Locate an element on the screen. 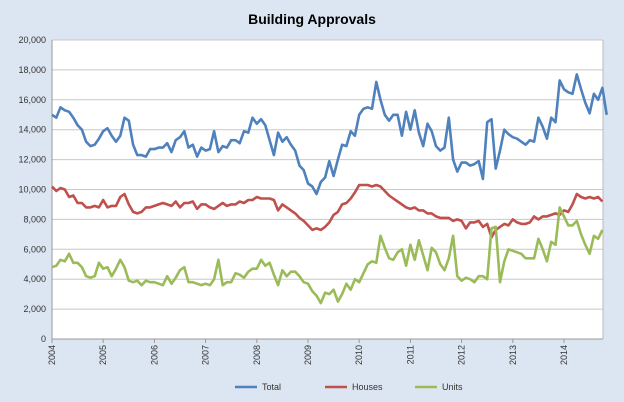 Image resolution: width=624 pixels, height=402 pixels. y-tick-label: 14,000 is located at coordinates (32, 130).